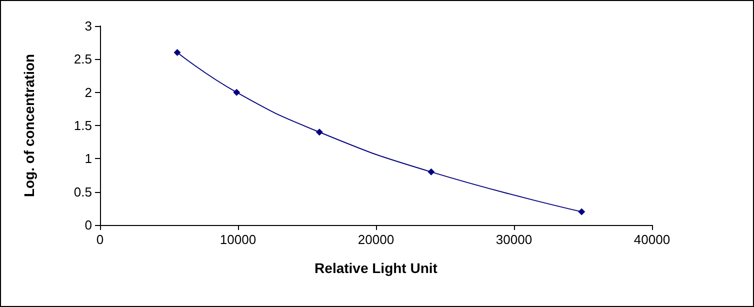  What do you see at coordinates (88, 26) in the screenshot?
I see `y-tick-label: 3` at bounding box center [88, 26].